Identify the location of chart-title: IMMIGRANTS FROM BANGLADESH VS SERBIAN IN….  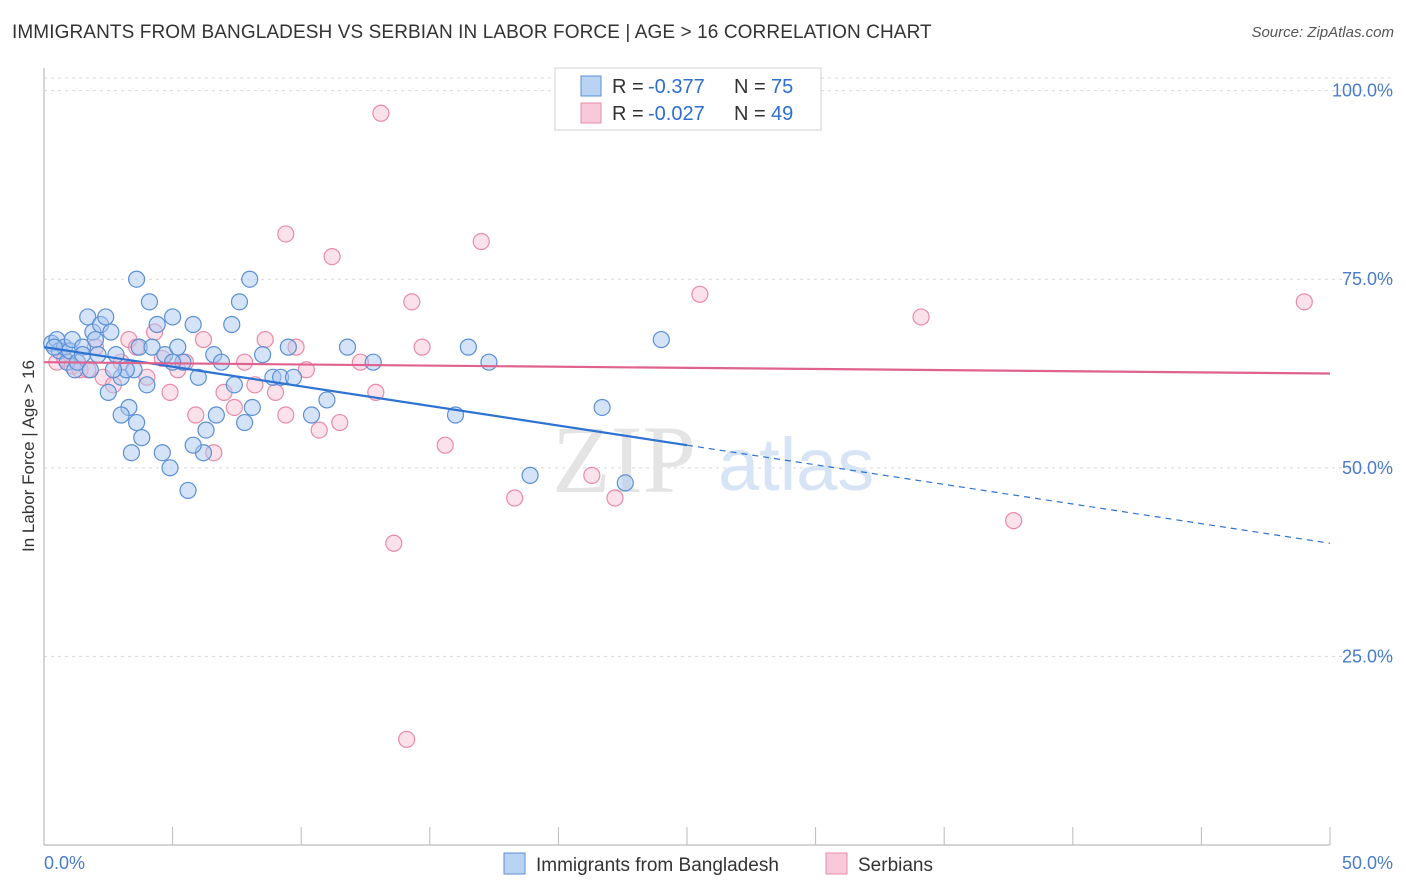
(472, 32).